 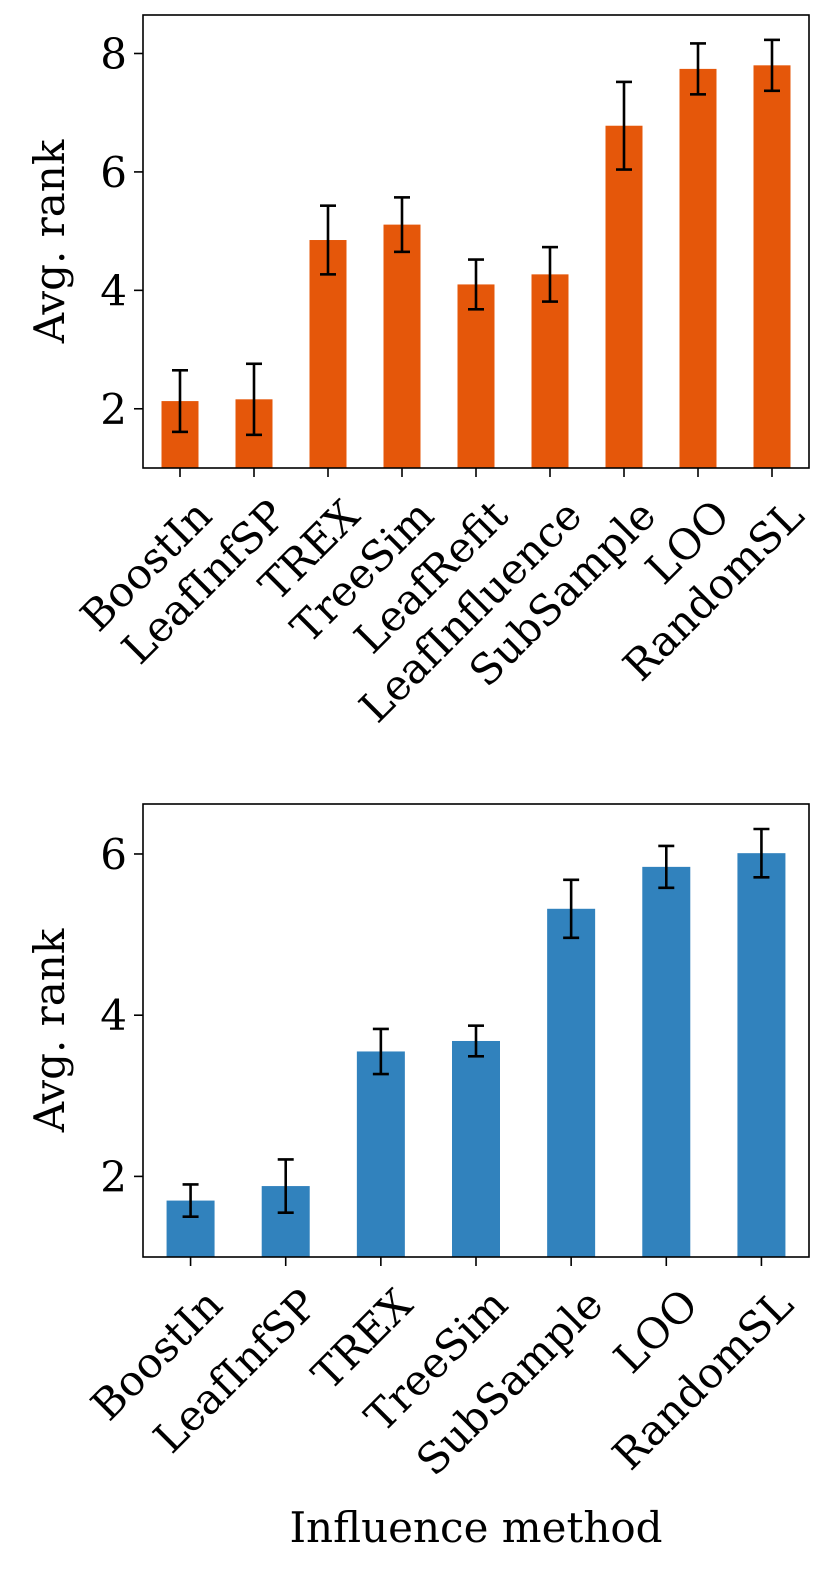 What do you see at coordinates (476, 284) in the screenshot?
I see `error-bar-leafrefit` at bounding box center [476, 284].